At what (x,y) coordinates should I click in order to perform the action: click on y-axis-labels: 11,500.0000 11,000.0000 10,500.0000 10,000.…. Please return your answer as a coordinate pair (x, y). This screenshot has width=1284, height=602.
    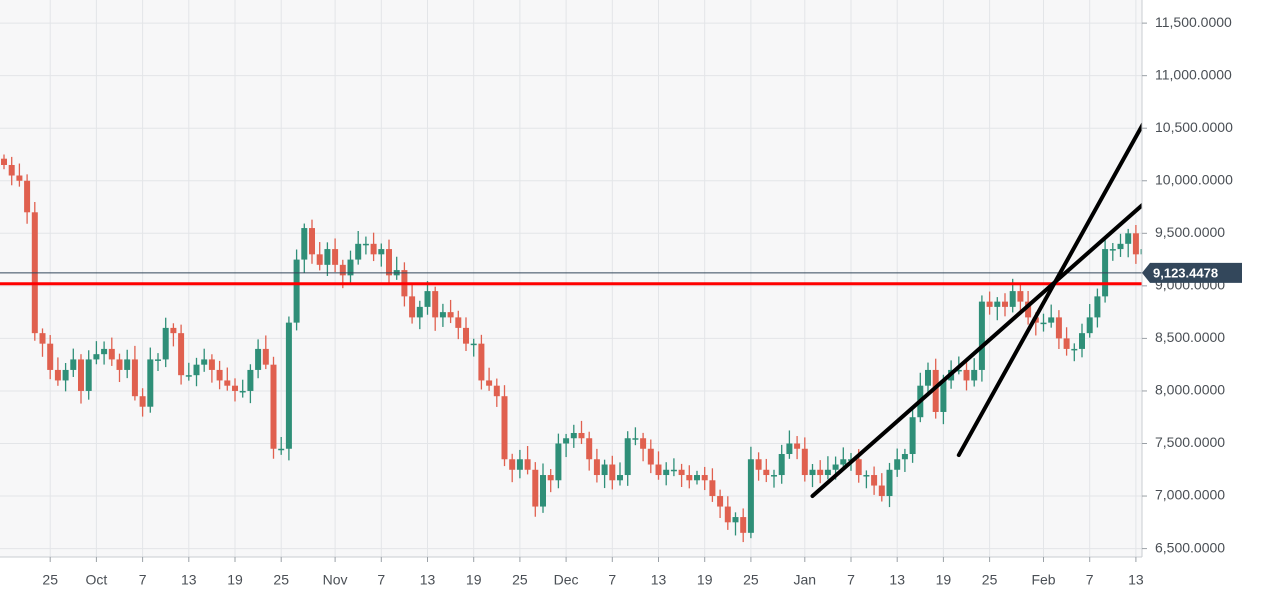
    Looking at the image, I should click on (1187, 284).